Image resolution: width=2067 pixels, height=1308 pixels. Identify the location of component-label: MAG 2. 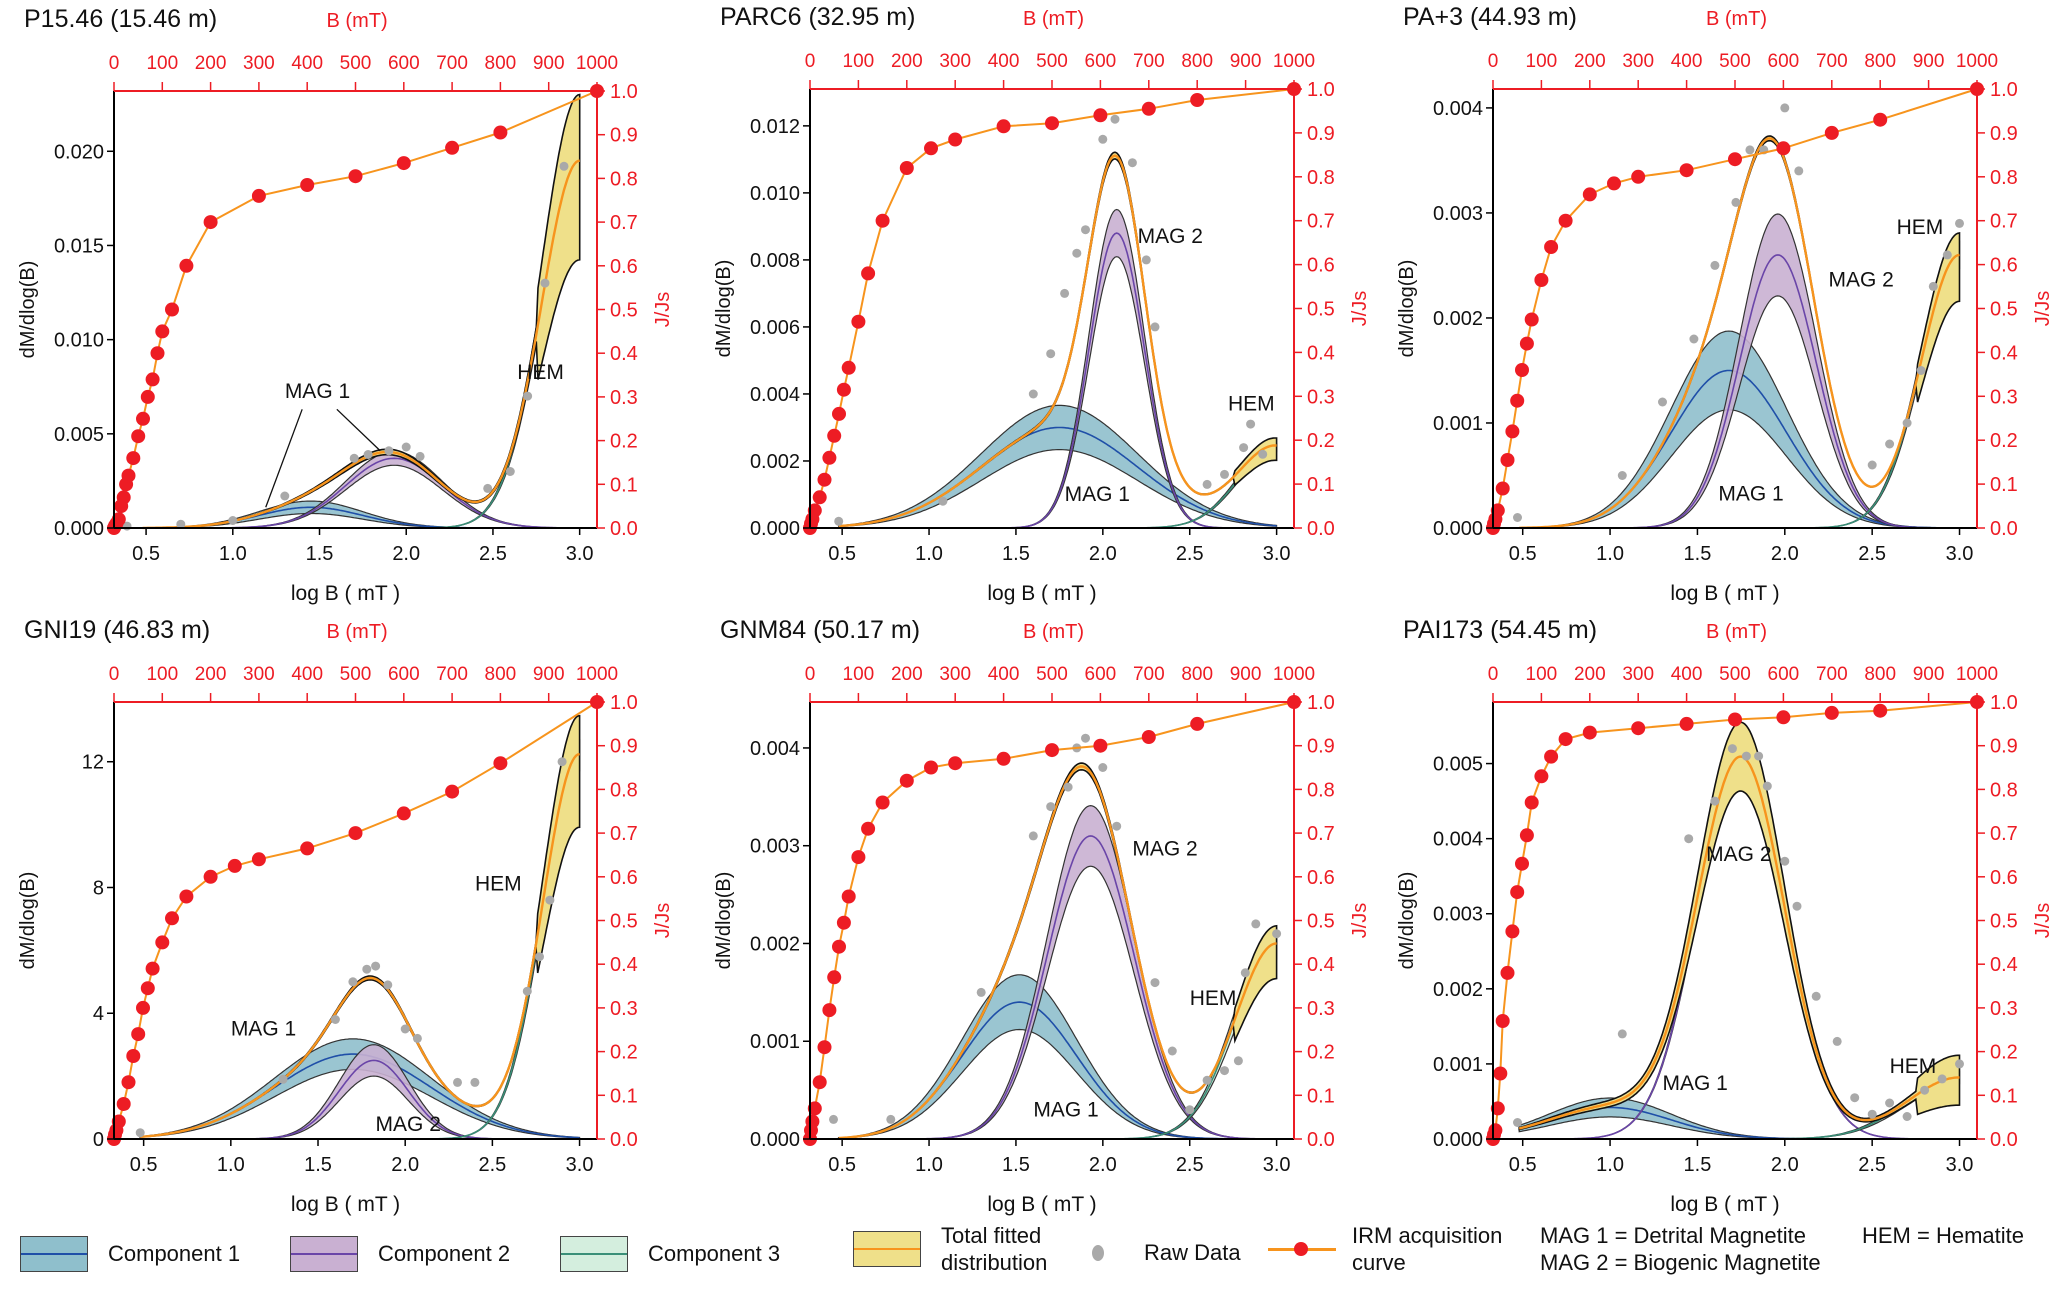
(1170, 236).